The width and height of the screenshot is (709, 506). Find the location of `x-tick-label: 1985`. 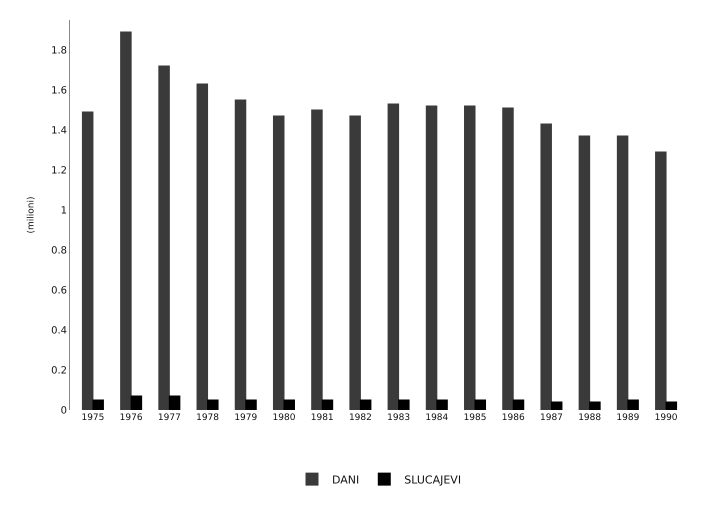

x-tick-label: 1985 is located at coordinates (475, 418).